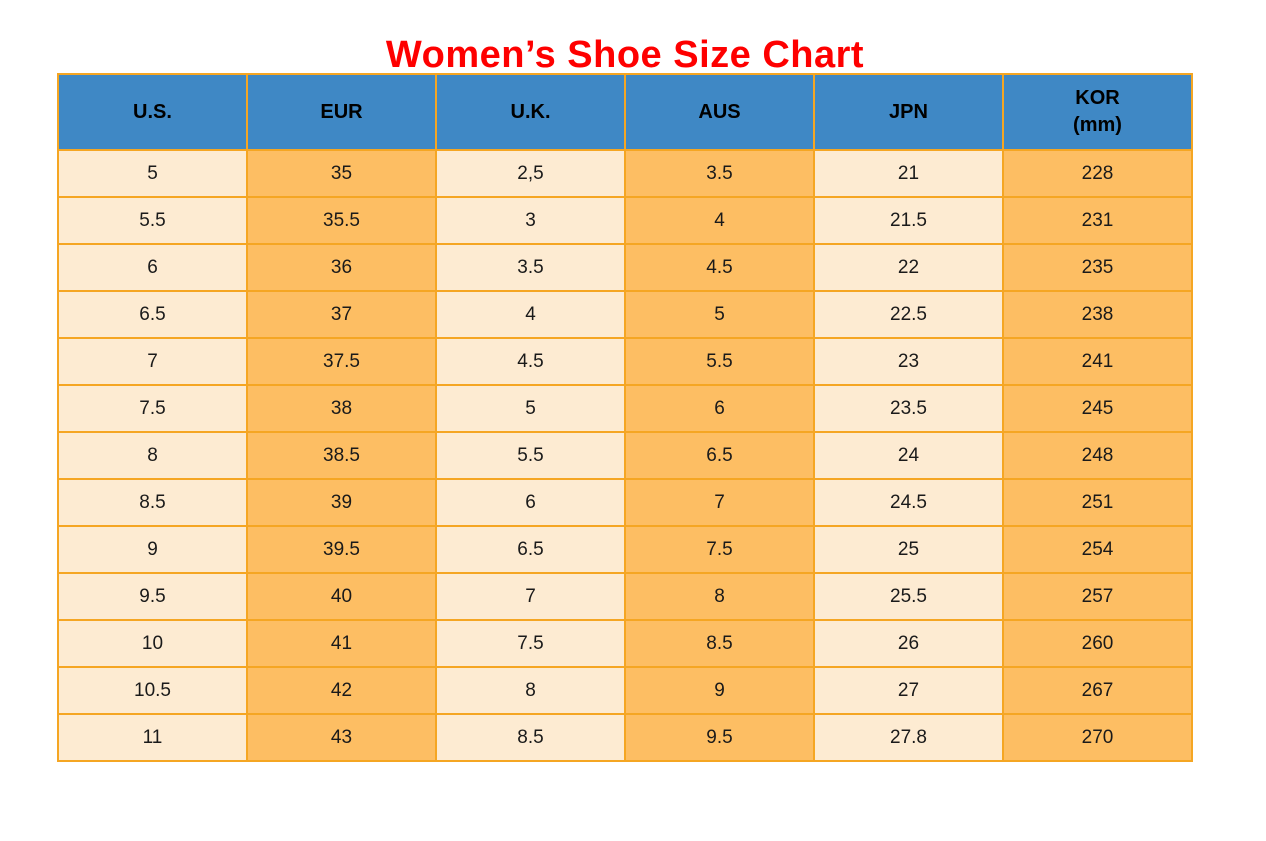  Describe the element at coordinates (908, 408) in the screenshot. I see `table-cell: 23.5` at that location.